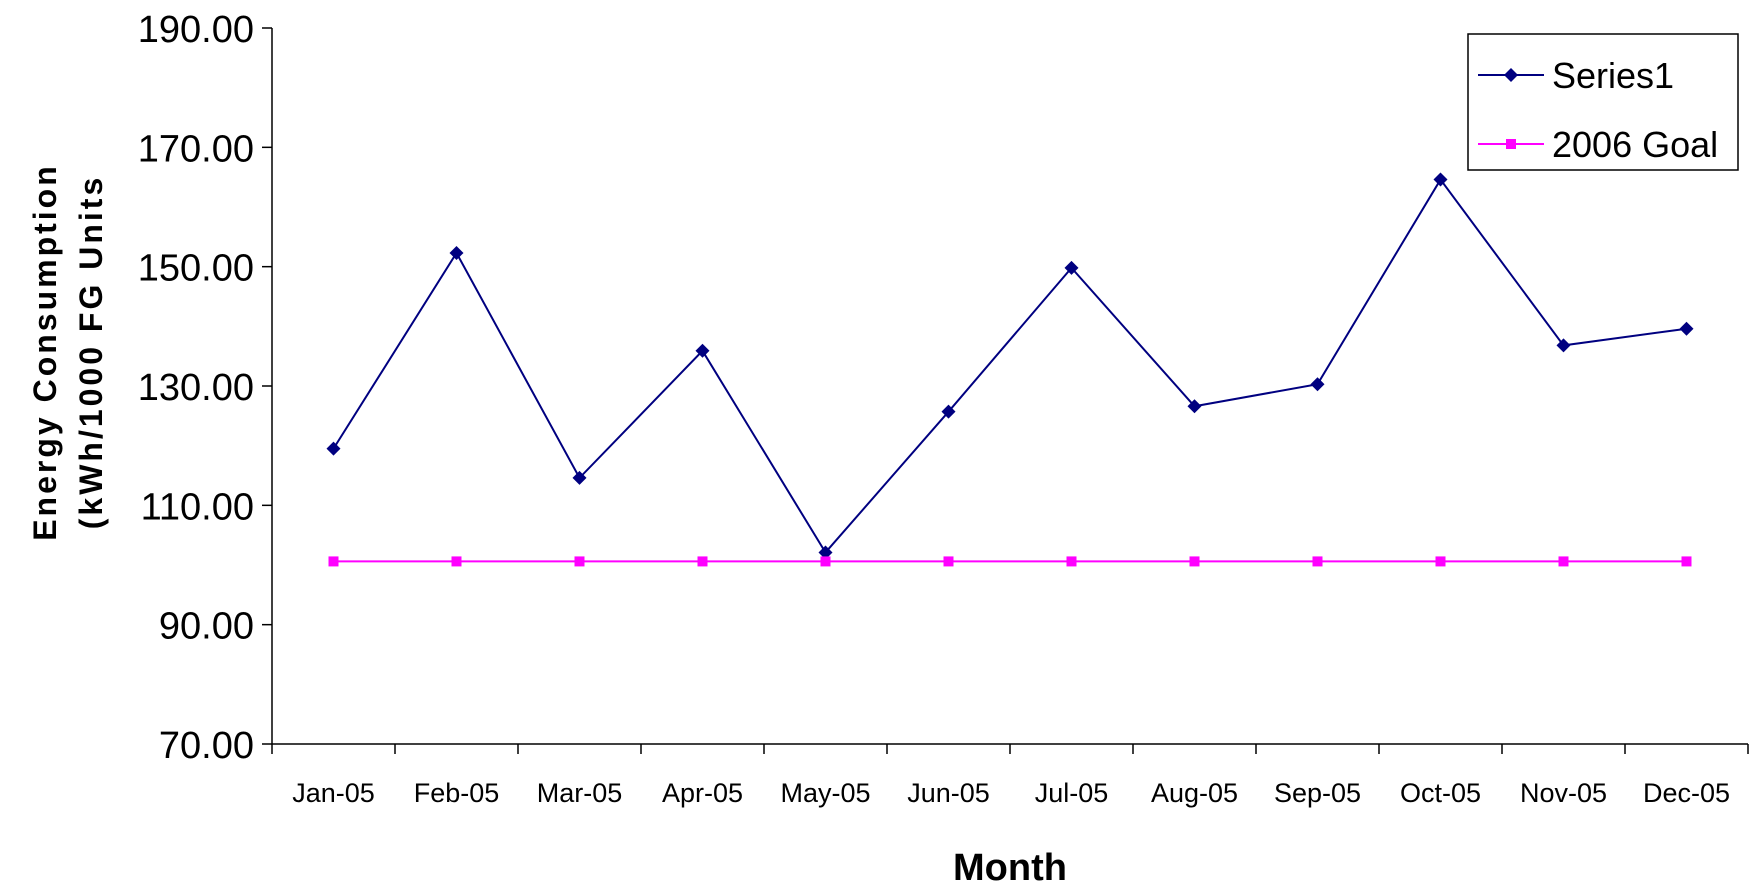  What do you see at coordinates (196, 269) in the screenshot?
I see `y-tick-label: 150.00` at bounding box center [196, 269].